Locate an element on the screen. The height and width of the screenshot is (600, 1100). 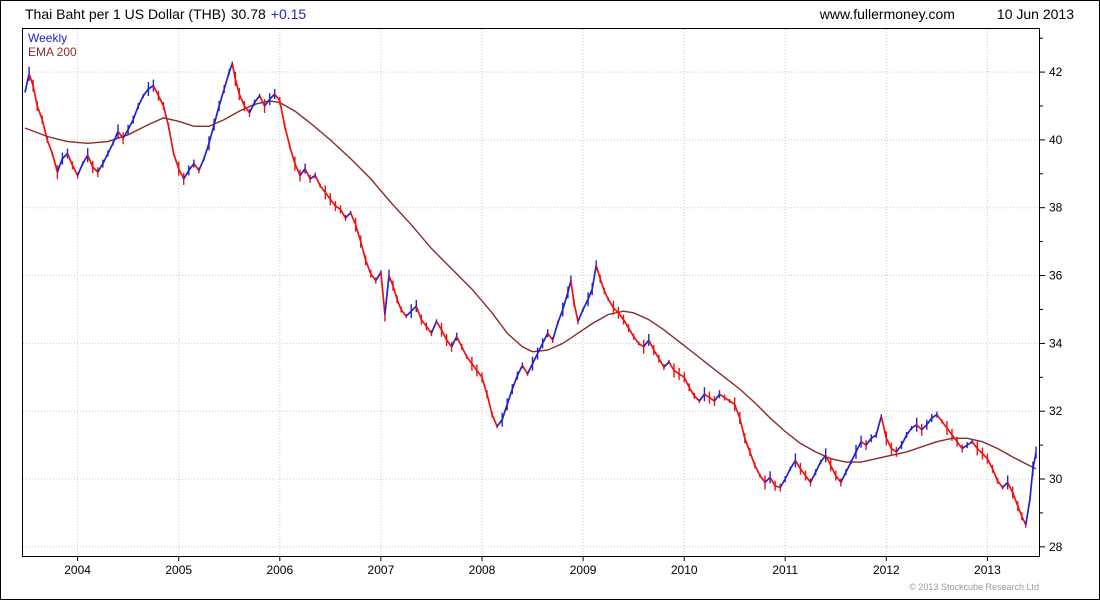
svg-text: 32 is located at coordinates (1056, 411).